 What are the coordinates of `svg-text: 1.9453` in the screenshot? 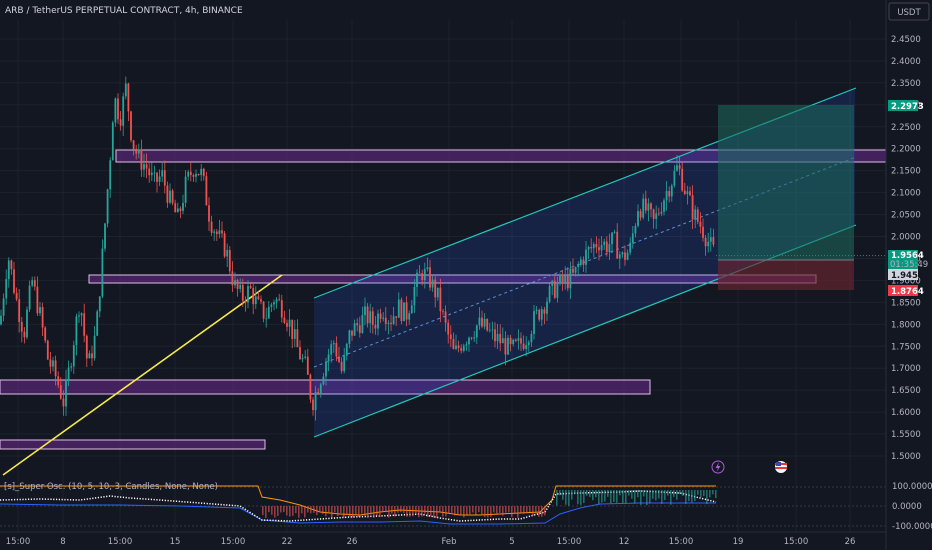 It's located at (907, 276).